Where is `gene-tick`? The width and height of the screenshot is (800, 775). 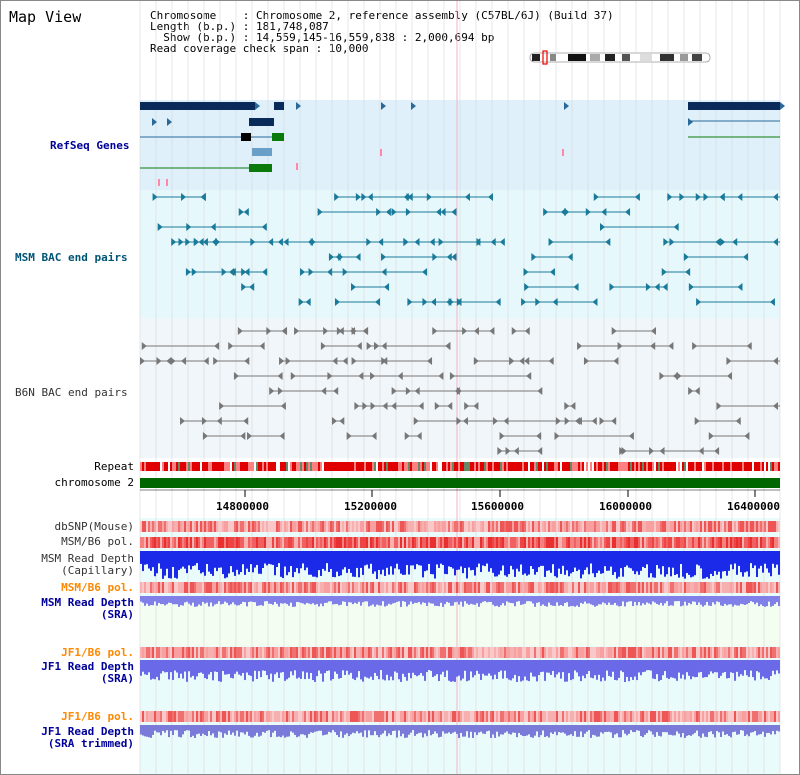 gene-tick is located at coordinates (167, 182).